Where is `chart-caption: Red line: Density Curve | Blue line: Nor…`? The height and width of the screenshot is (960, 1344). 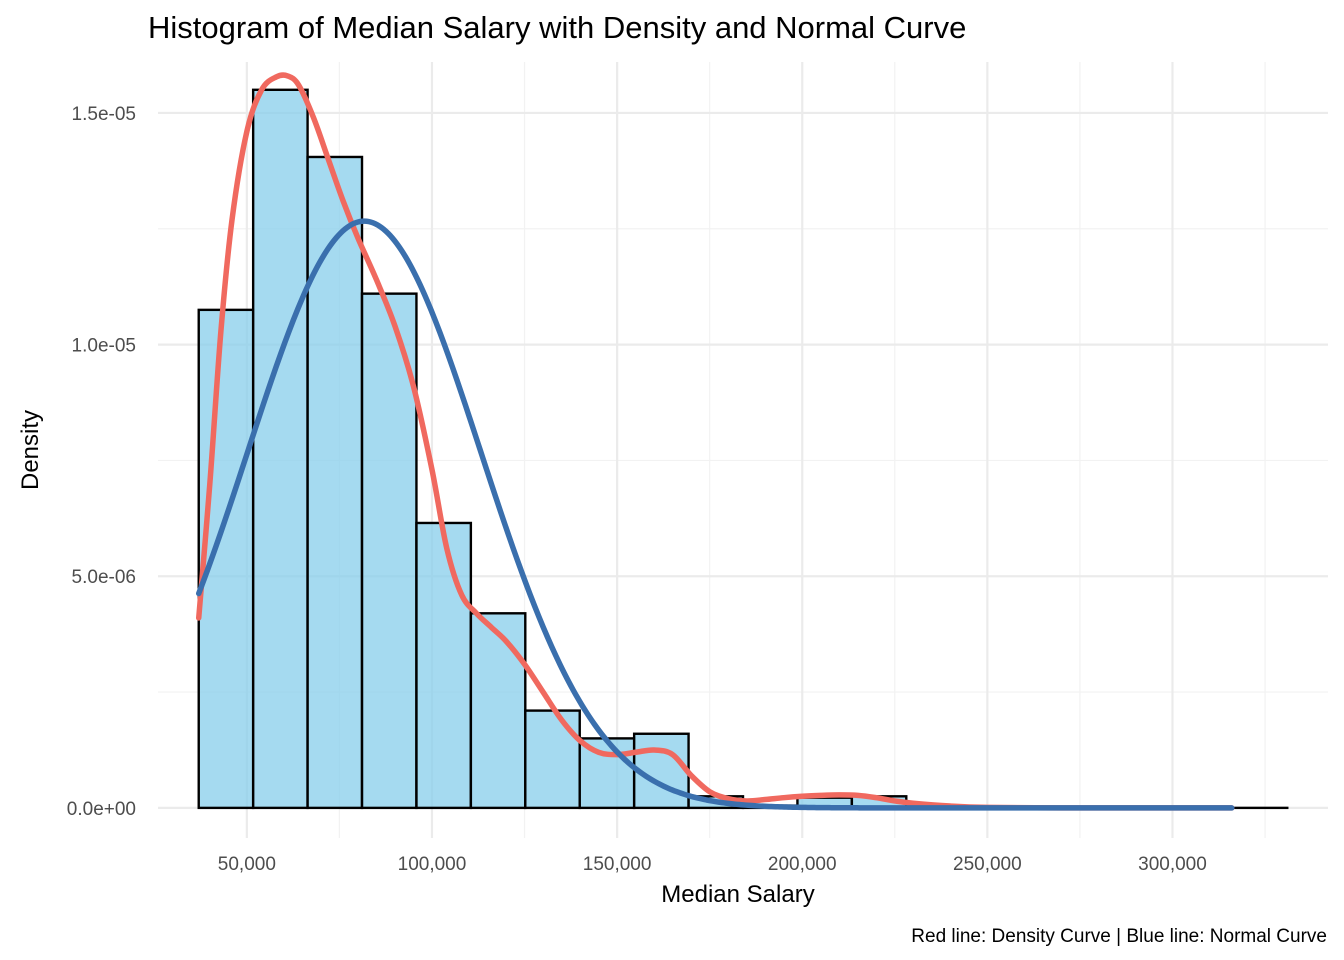
chart-caption: Red line: Density Curve | Blue line: Nor… is located at coordinates (1119, 936).